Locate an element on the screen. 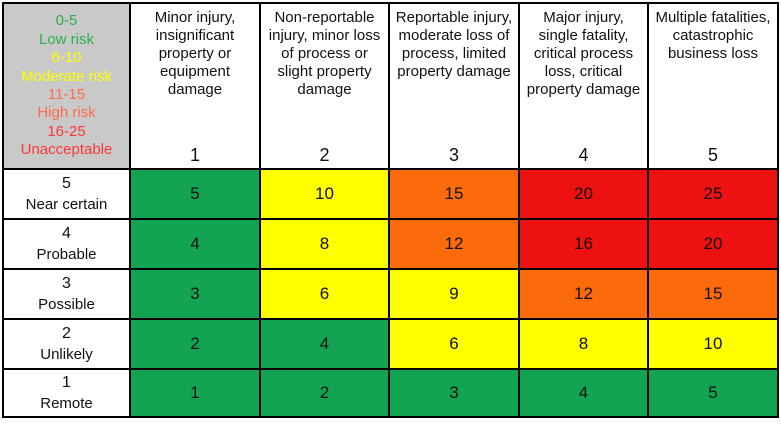 The image size is (781, 426). risk-cell-2-5: 10 is located at coordinates (713, 344).